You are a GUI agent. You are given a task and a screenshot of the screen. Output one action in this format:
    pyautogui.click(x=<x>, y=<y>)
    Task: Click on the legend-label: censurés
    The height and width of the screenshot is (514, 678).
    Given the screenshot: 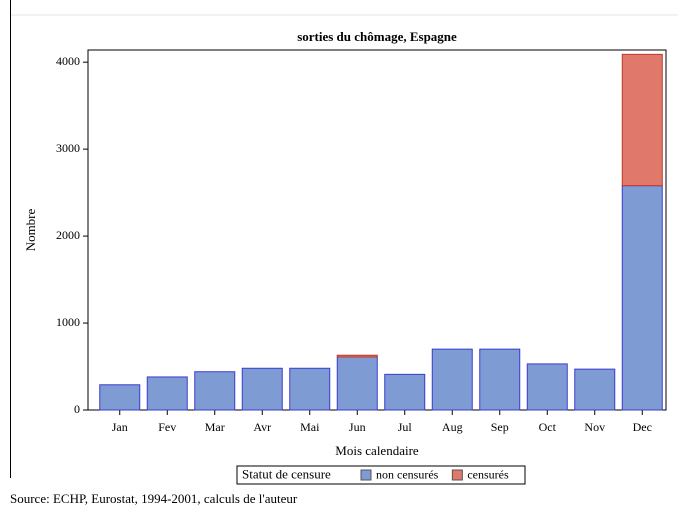 What is the action you would take?
    pyautogui.click(x=488, y=474)
    